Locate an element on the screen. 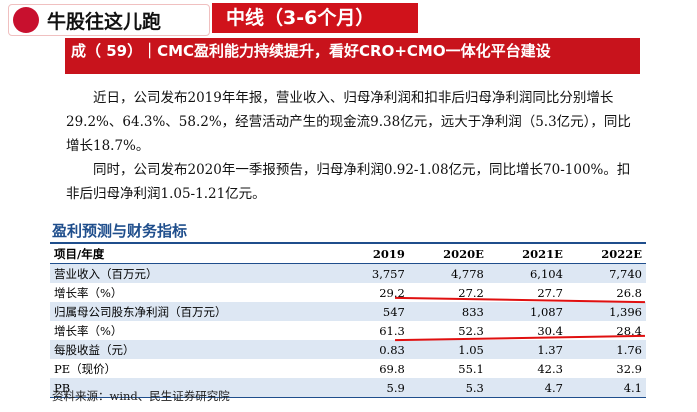 The width and height of the screenshot is (697, 412). table-cell: 1,087 is located at coordinates (527, 311).